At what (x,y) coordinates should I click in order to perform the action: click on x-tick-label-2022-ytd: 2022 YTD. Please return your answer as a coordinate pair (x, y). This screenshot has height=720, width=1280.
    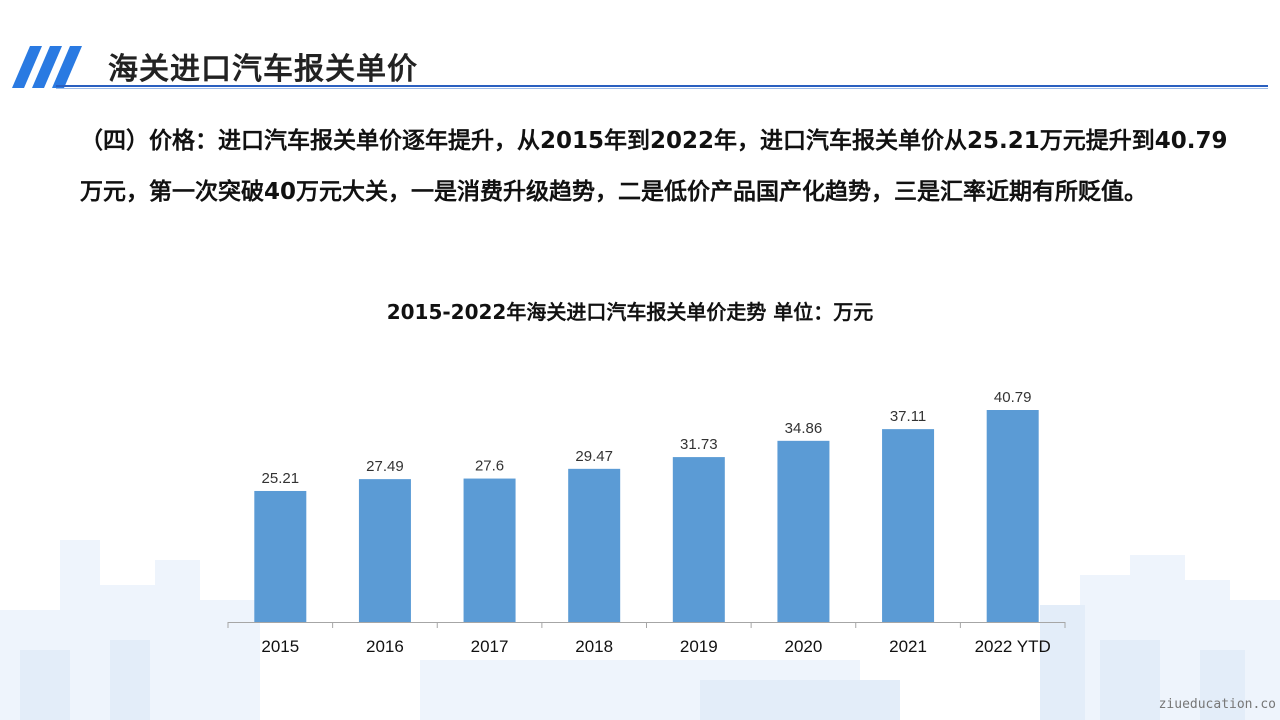
    Looking at the image, I should click on (1013, 646).